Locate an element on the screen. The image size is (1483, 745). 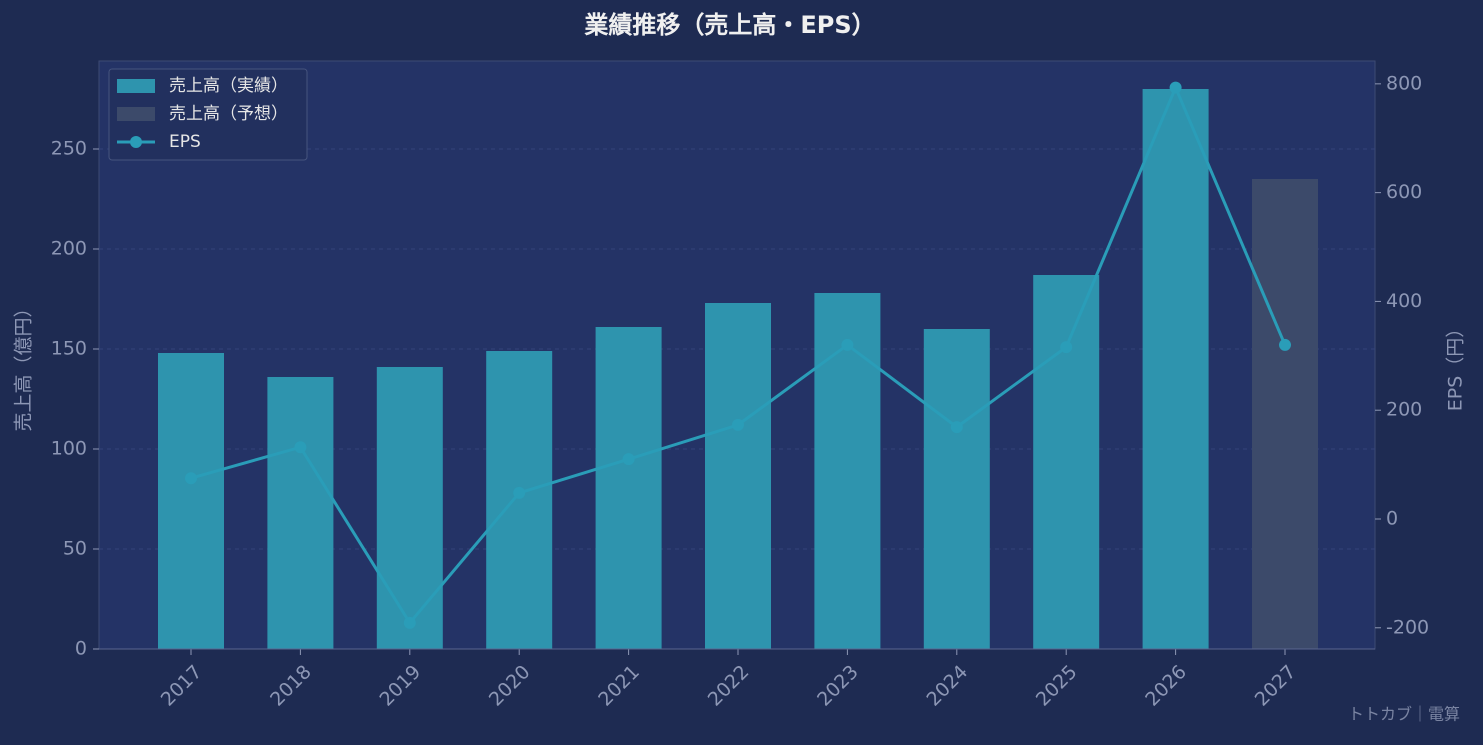
y-tick-label: 100 is located at coordinates (69, 449).